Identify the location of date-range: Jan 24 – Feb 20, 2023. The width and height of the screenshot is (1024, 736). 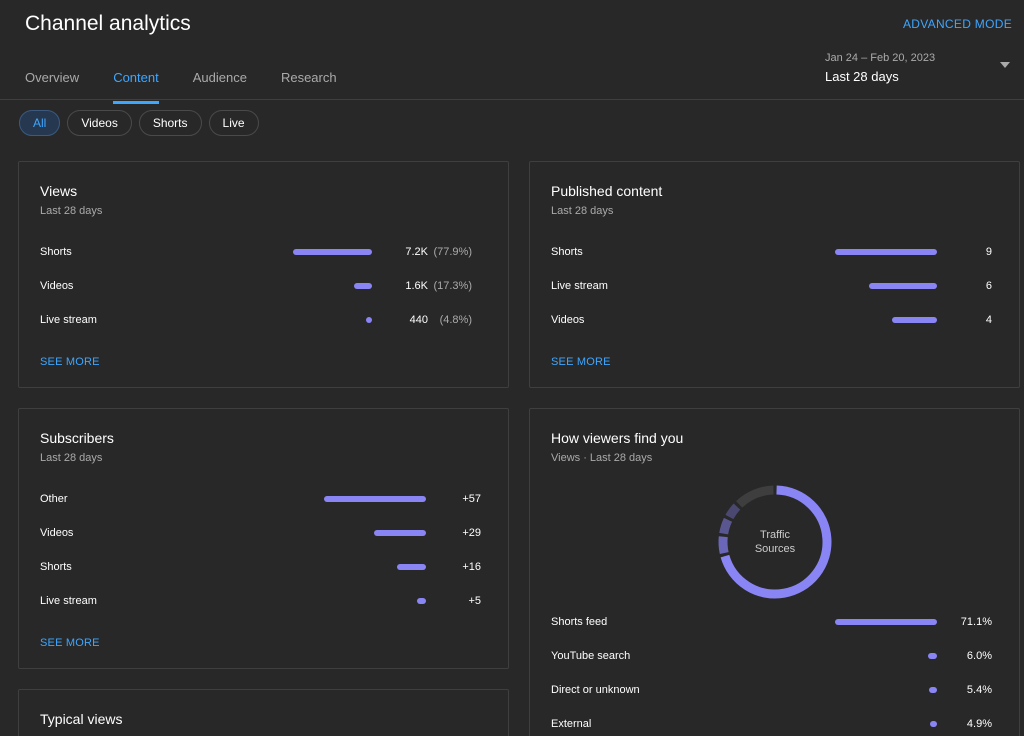
(880, 58).